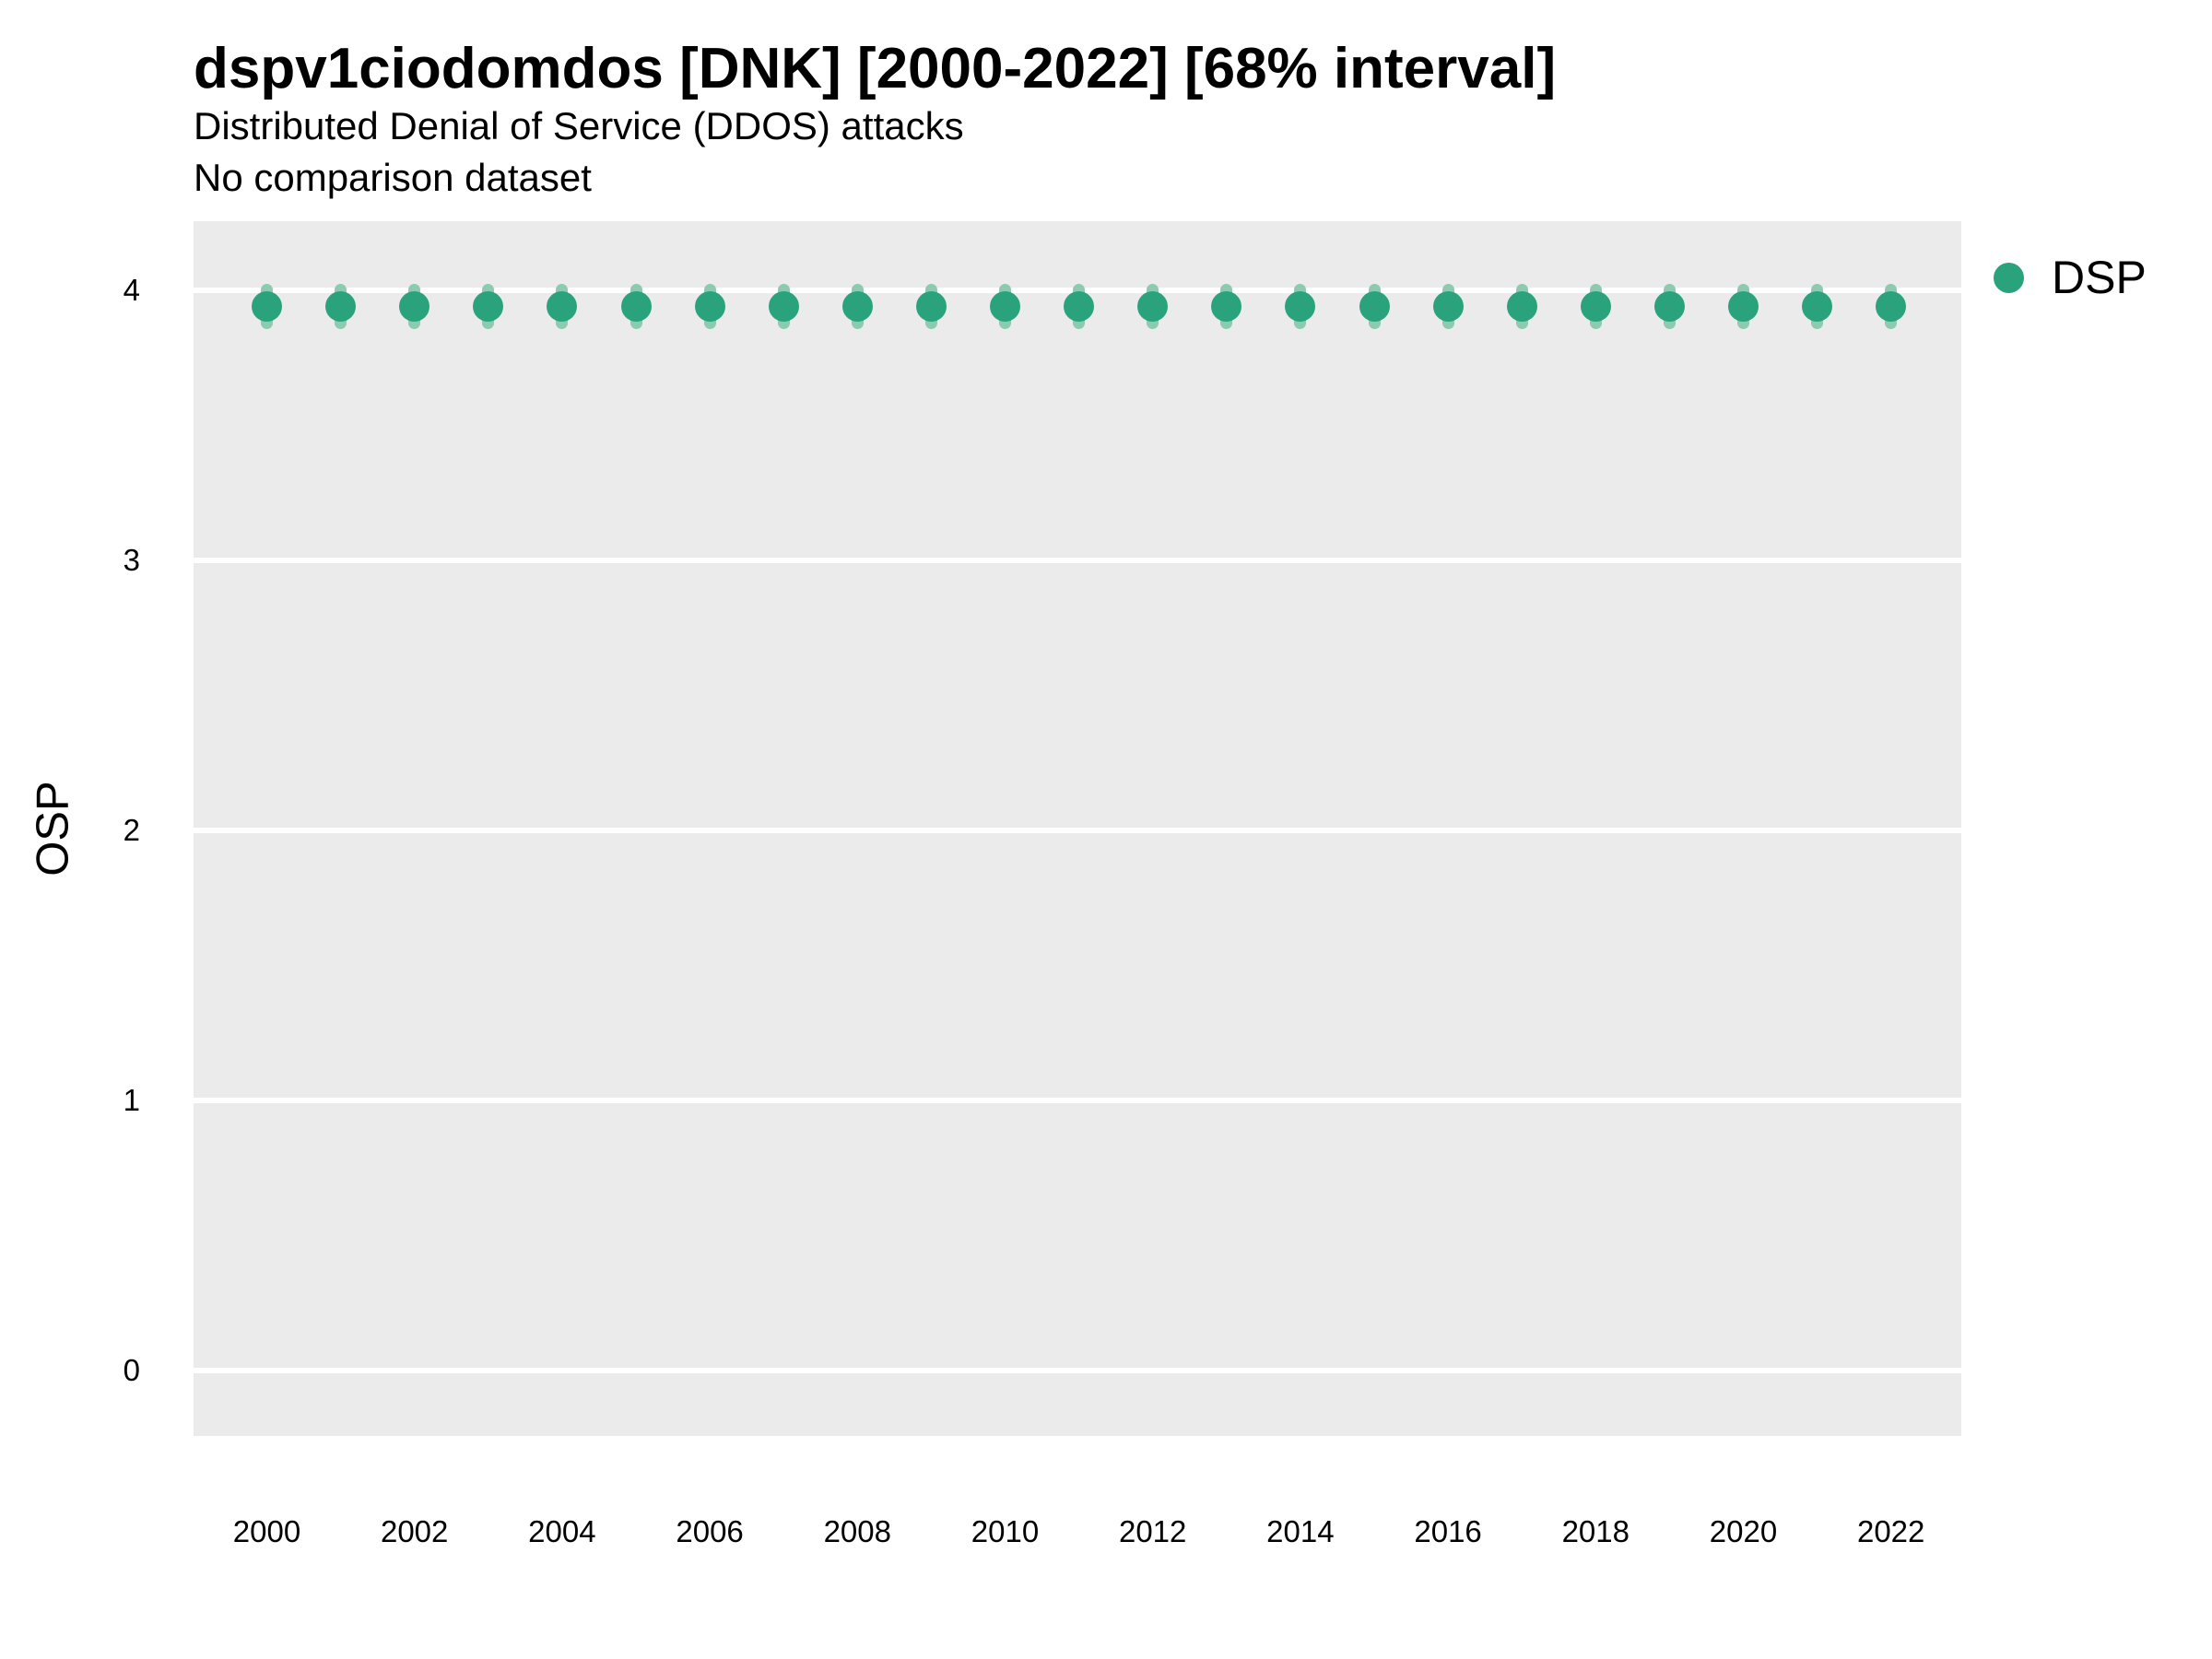 The width and height of the screenshot is (2212, 1659). Describe the element at coordinates (1890, 1531) in the screenshot. I see `x-tick-label-2022: 2022` at that location.